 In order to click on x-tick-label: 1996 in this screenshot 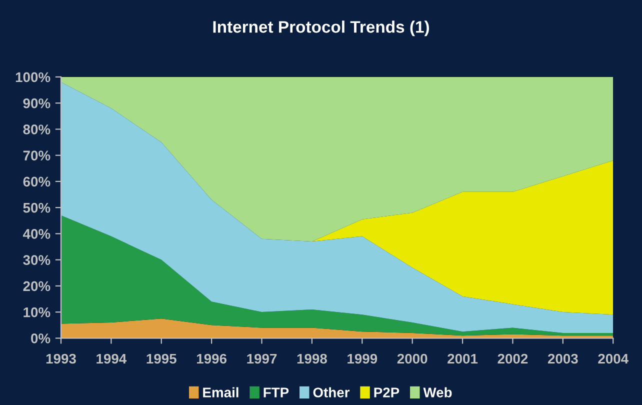, I will do `click(211, 359)`.